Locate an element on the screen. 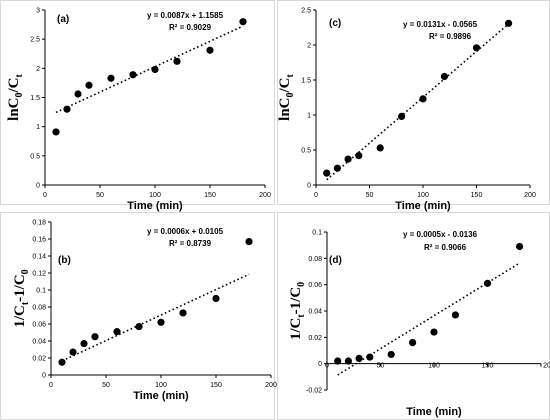 The width and height of the screenshot is (550, 420). y-tick-label: 0.12 is located at coordinates (39, 274).